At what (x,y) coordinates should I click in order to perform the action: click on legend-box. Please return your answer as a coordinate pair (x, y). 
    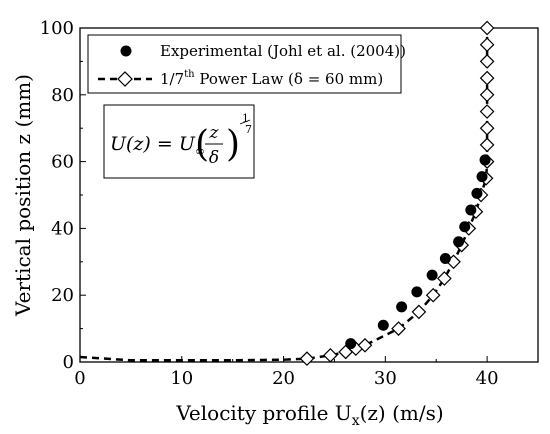
    Looking at the image, I should click on (244, 64).